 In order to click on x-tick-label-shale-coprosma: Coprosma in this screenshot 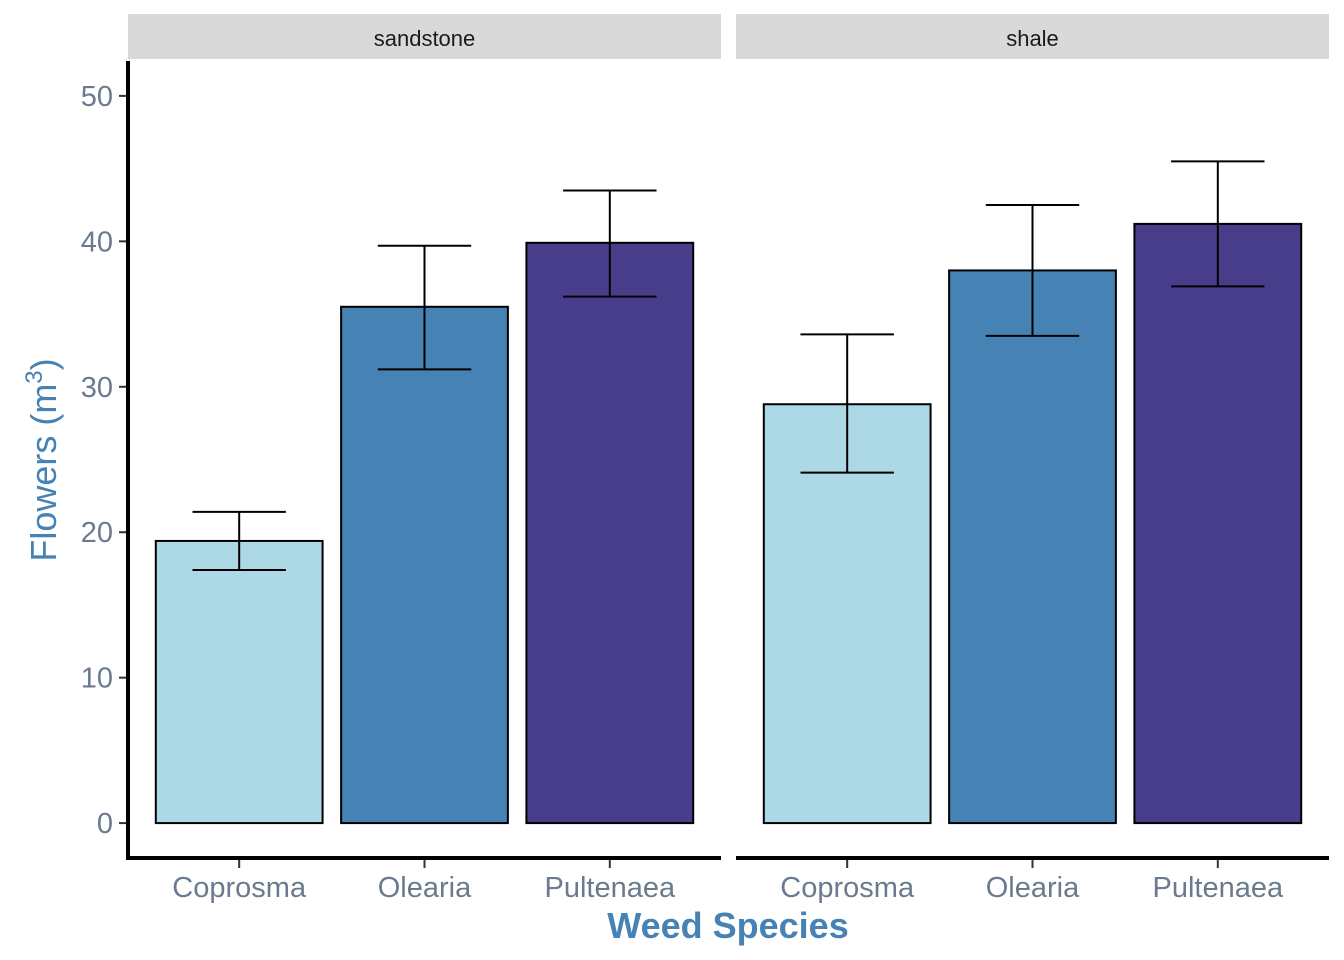, I will do `click(847, 888)`.